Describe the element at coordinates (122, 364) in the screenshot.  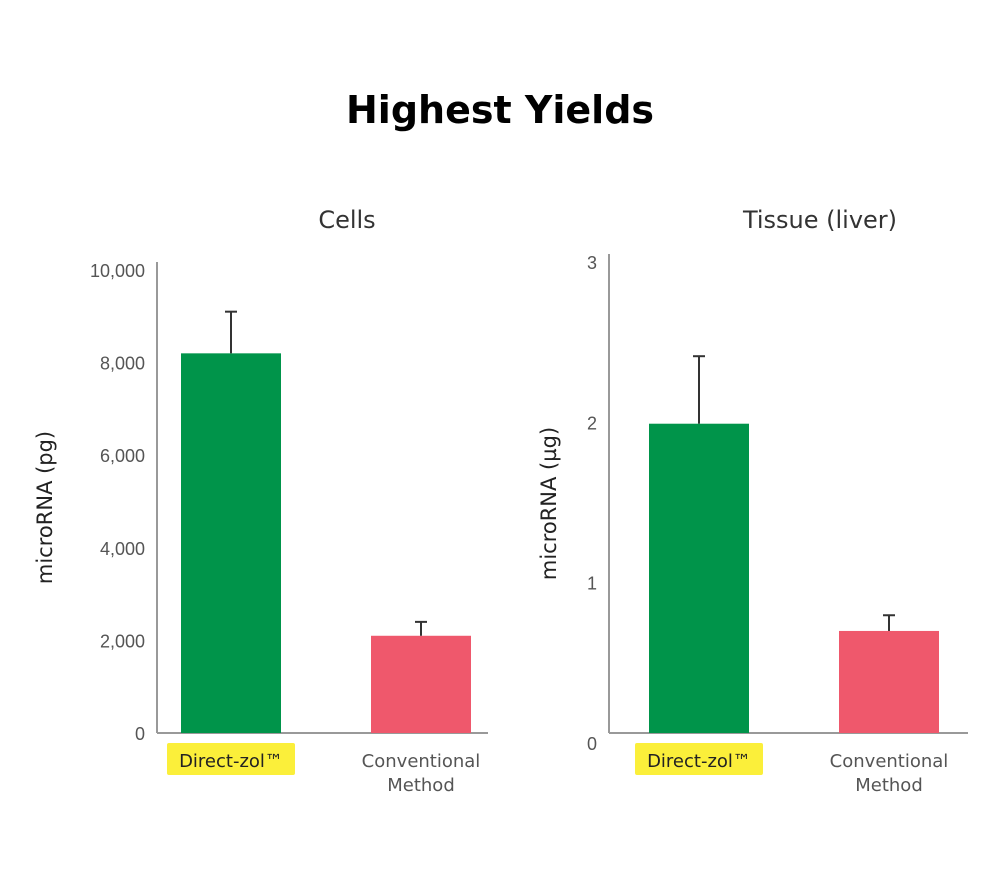
I see `y-tick-label: 8,000` at that location.